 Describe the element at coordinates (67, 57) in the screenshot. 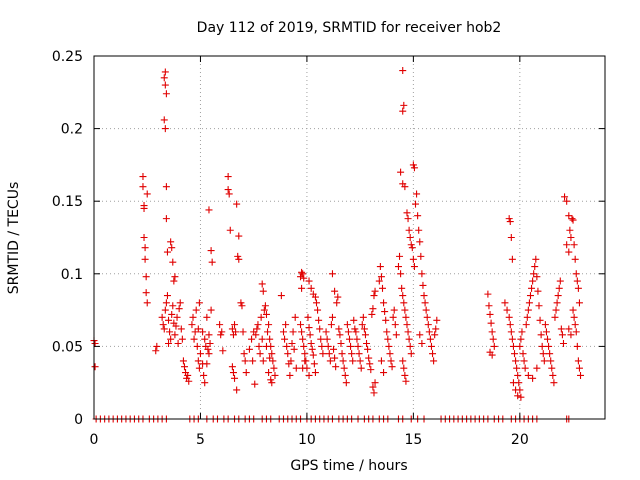

I see `y-tick-label: 0.25` at that location.